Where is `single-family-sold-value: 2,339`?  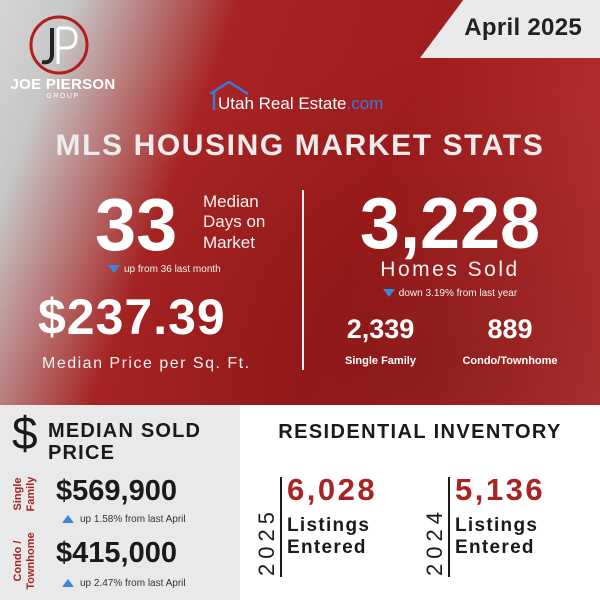
single-family-sold-value: 2,339 is located at coordinates (380, 329).